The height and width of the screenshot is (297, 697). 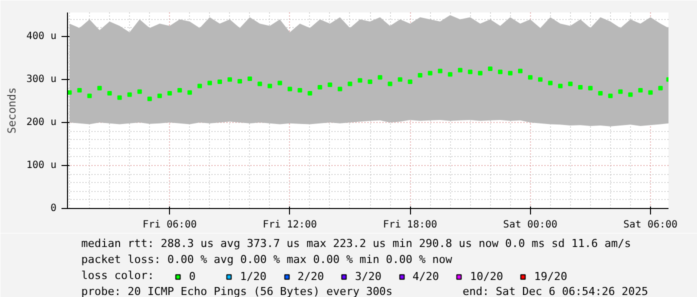 I want to click on legend-label: 10/20, so click(x=487, y=276).